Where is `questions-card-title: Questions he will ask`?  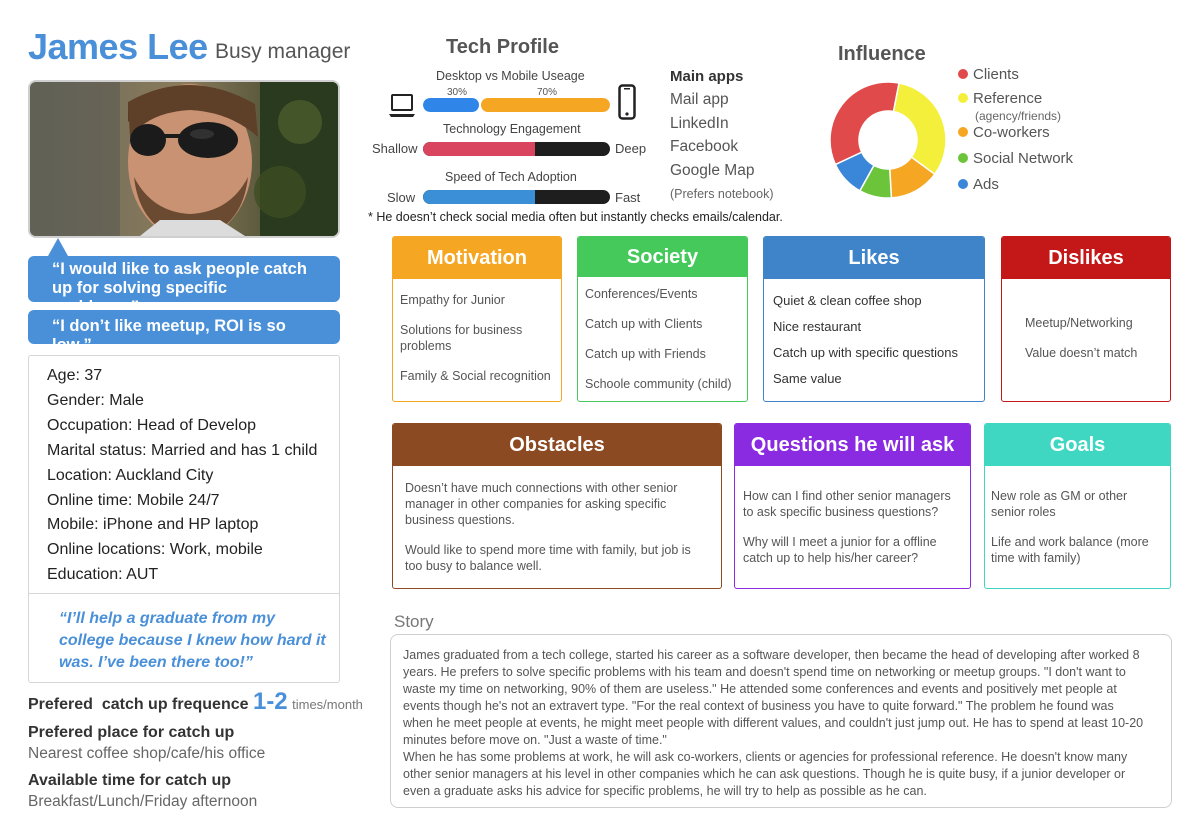 questions-card-title: Questions he will ask is located at coordinates (852, 445).